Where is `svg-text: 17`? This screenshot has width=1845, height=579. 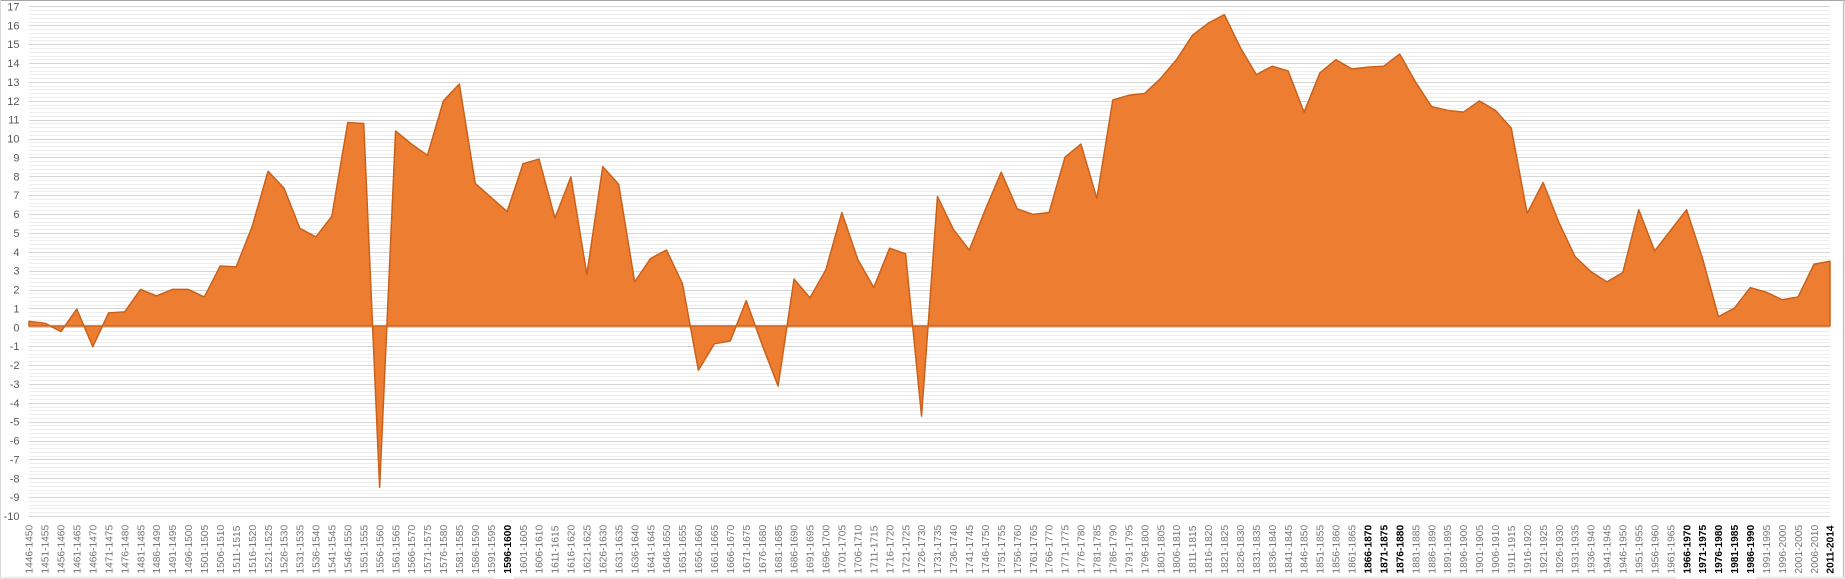 svg-text: 17 is located at coordinates (13, 7).